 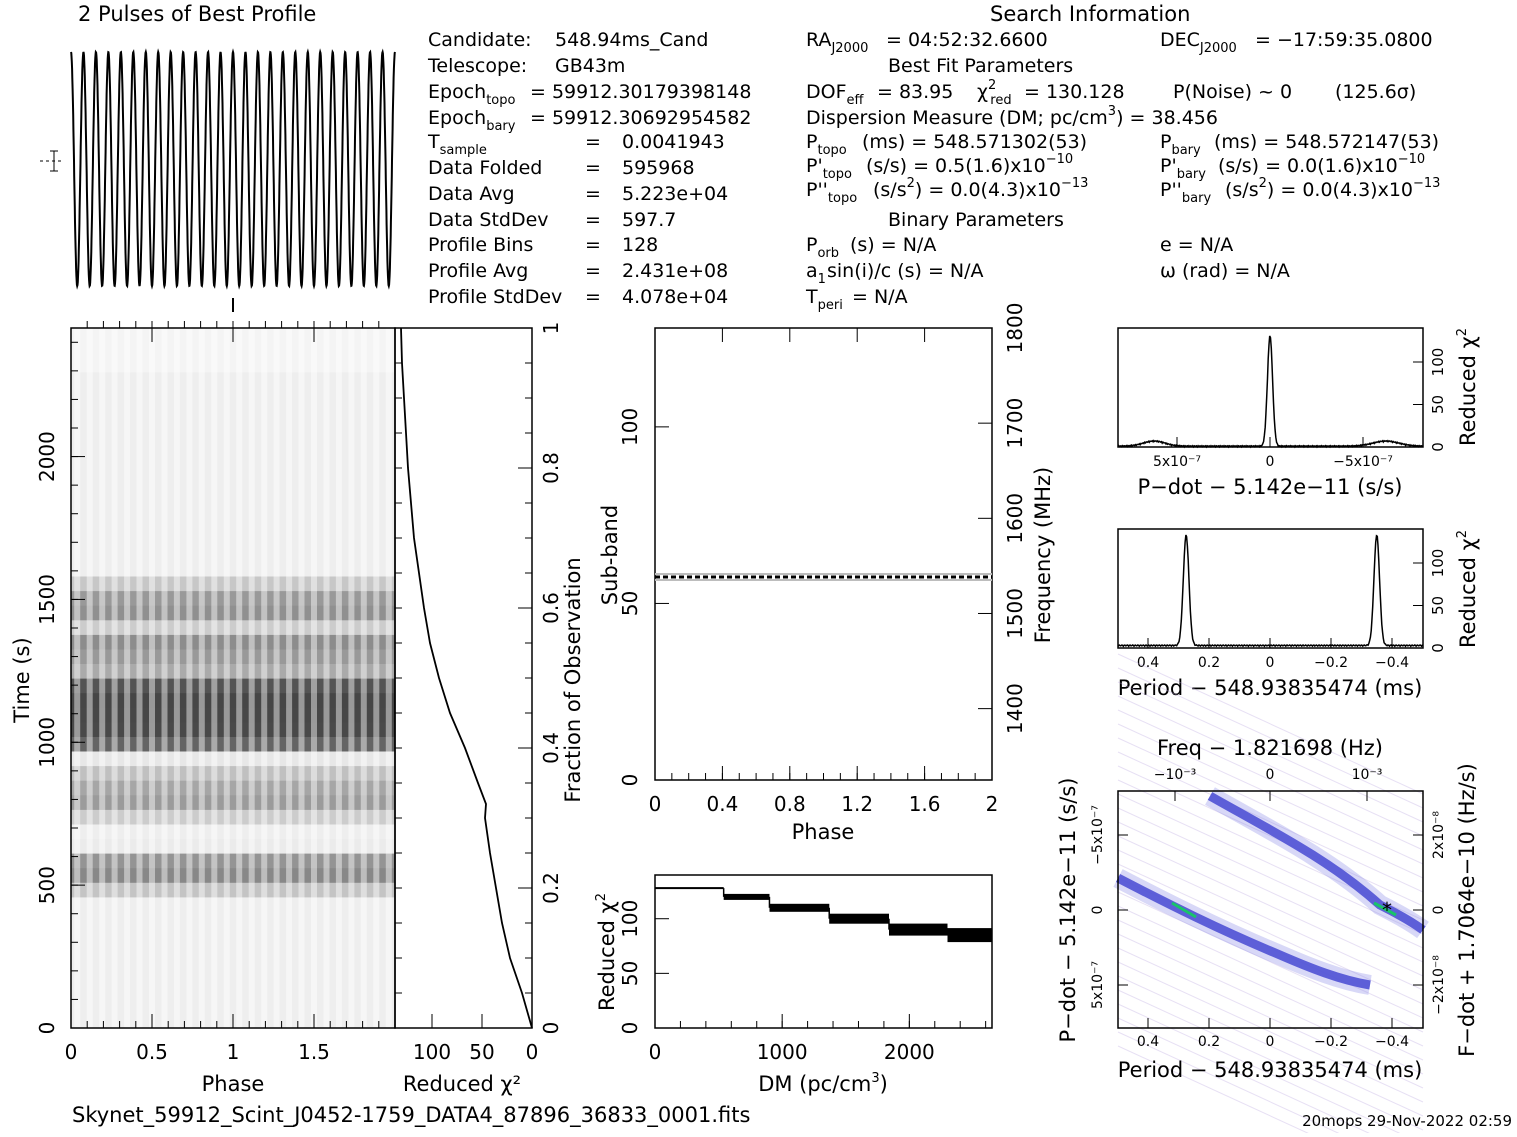 What do you see at coordinates (992, 804) in the screenshot?
I see `subband-xtick-label: 2` at bounding box center [992, 804].